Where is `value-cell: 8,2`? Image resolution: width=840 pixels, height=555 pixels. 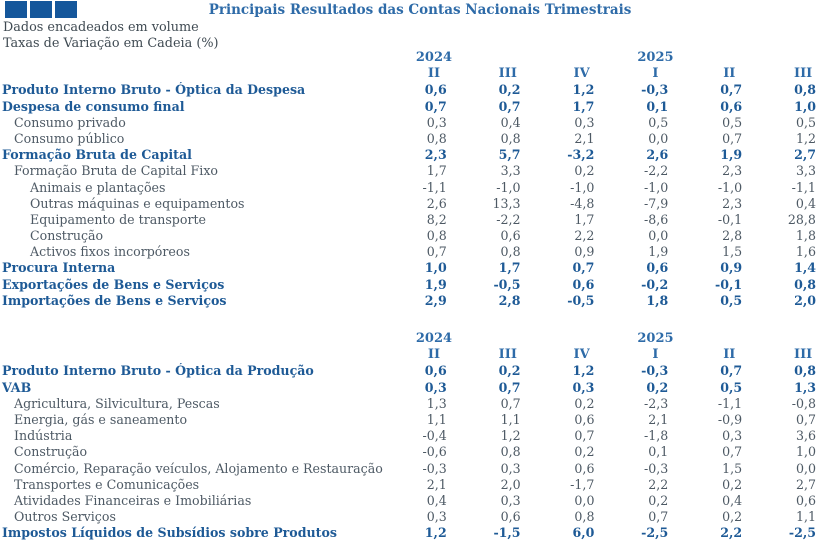 value-cell: 8,2 is located at coordinates (436, 219).